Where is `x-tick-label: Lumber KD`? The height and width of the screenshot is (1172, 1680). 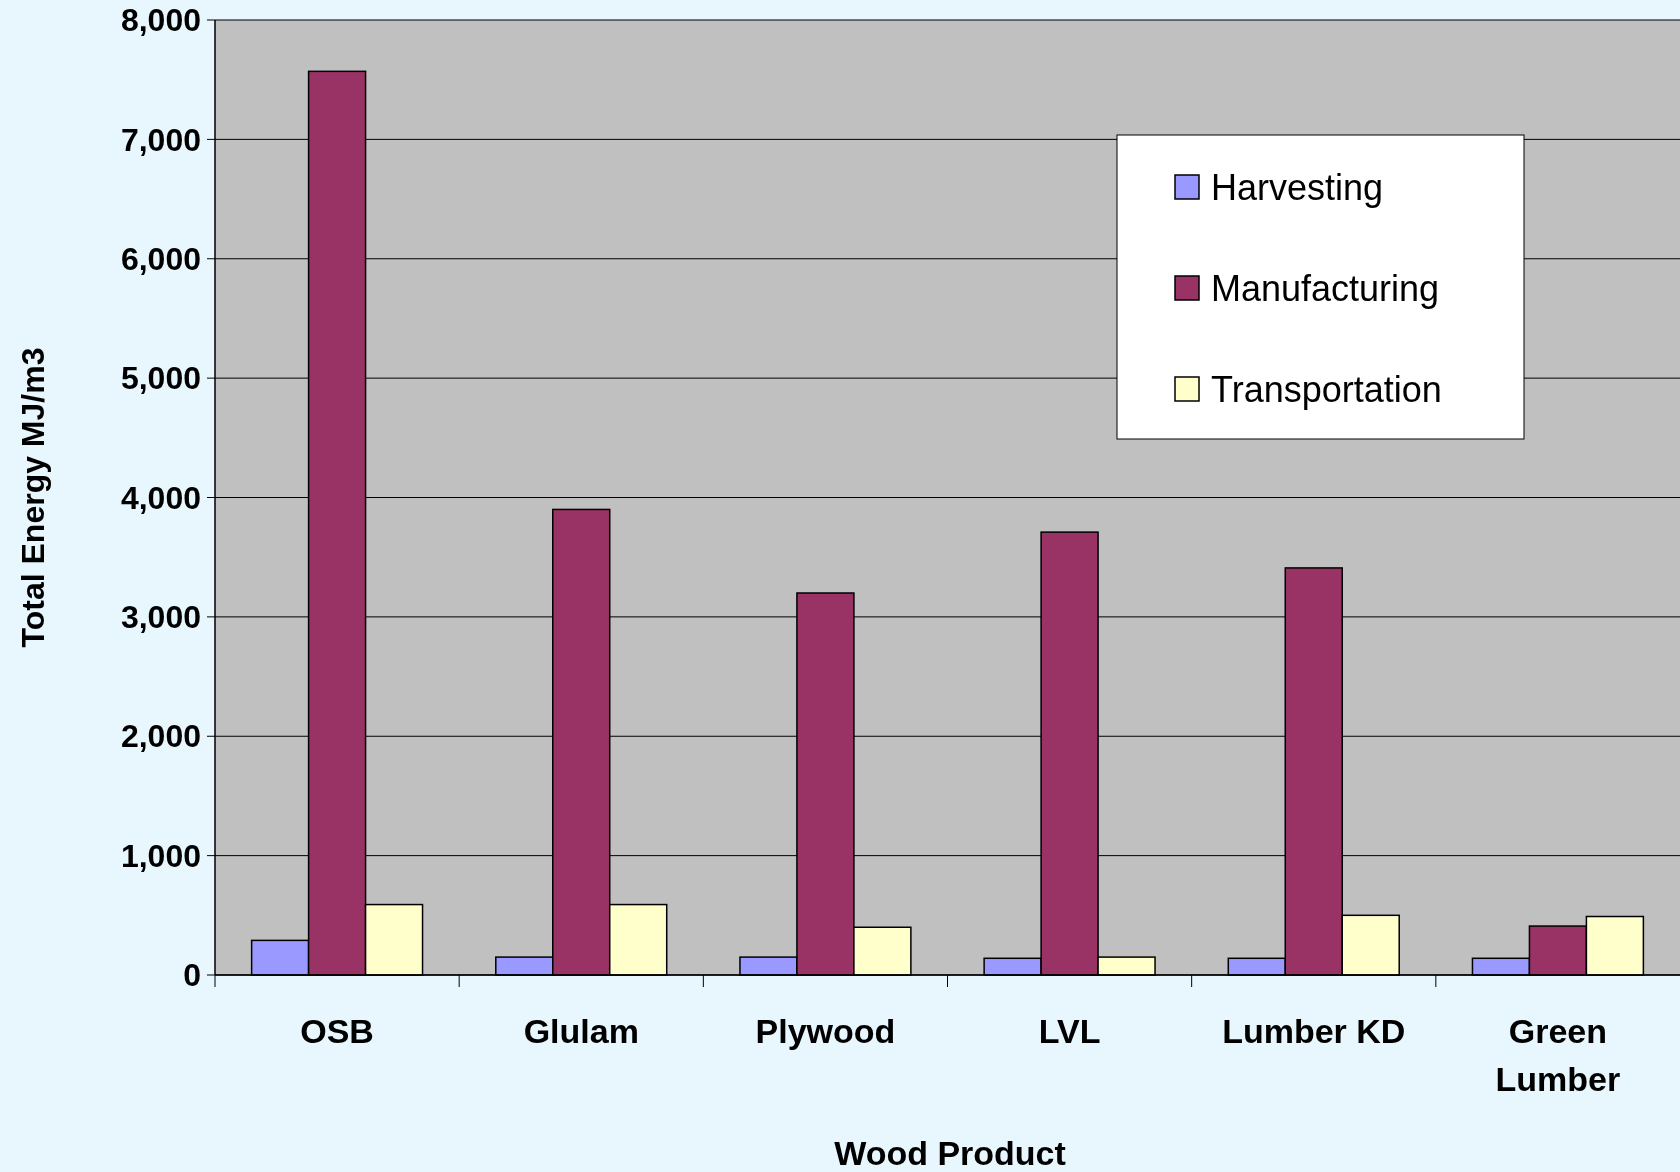
x-tick-label: Lumber KD is located at coordinates (1314, 1031).